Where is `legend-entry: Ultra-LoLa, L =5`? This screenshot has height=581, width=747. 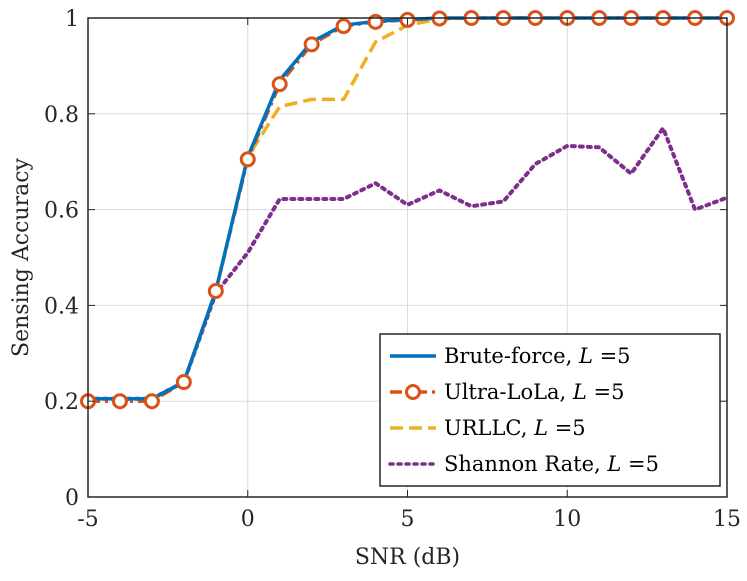
legend-entry: Ultra-LoLa, L =5 is located at coordinates (534, 392).